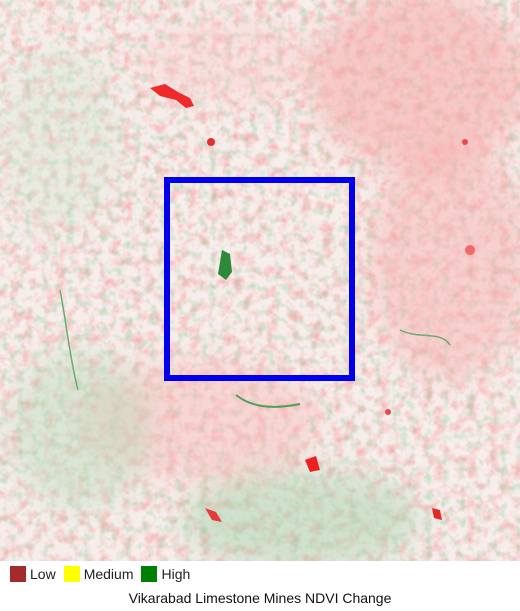 Image resolution: width=520 pixels, height=611 pixels. Describe the element at coordinates (71, 574) in the screenshot. I see `legend-swatch-medium` at that location.